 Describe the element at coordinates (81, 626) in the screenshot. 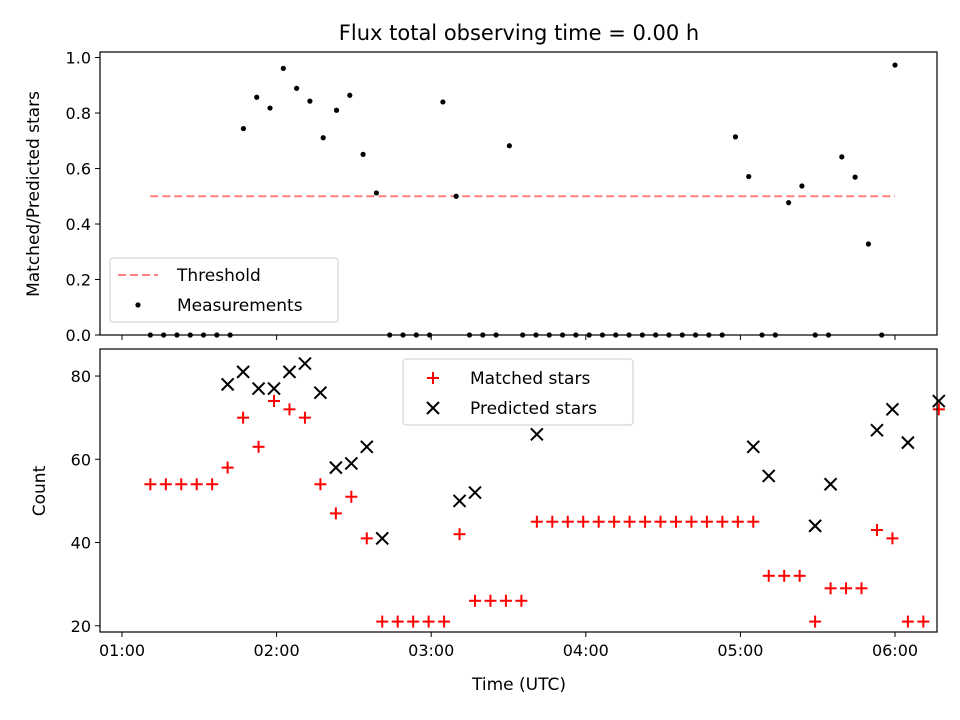

I see `bottom-y-tick-label: 20` at that location.